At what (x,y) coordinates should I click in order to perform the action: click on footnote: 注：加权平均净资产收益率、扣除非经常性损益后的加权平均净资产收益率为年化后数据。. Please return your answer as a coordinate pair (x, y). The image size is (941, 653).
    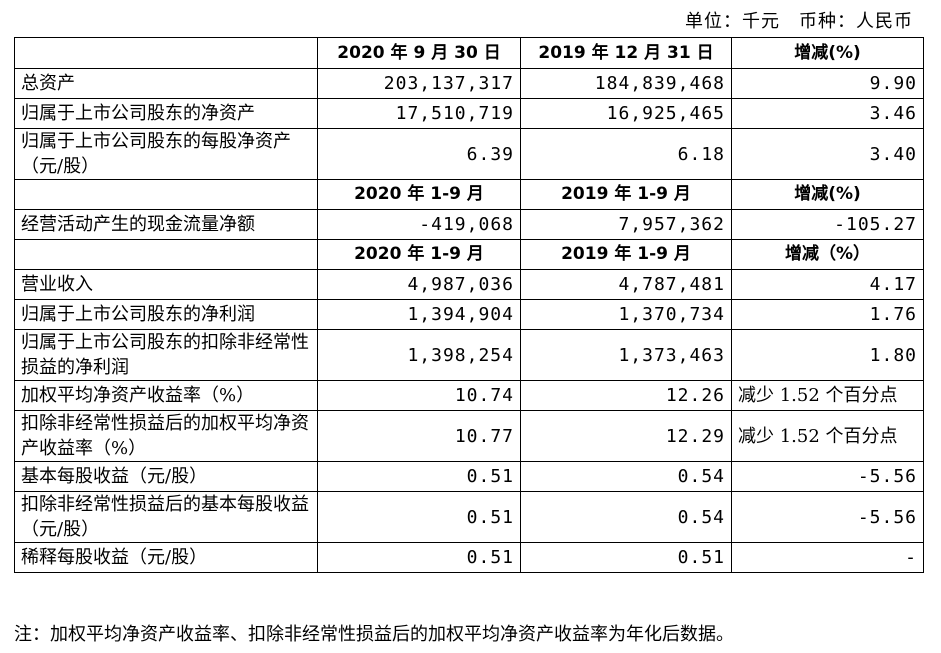
    Looking at the image, I should click on (374, 634).